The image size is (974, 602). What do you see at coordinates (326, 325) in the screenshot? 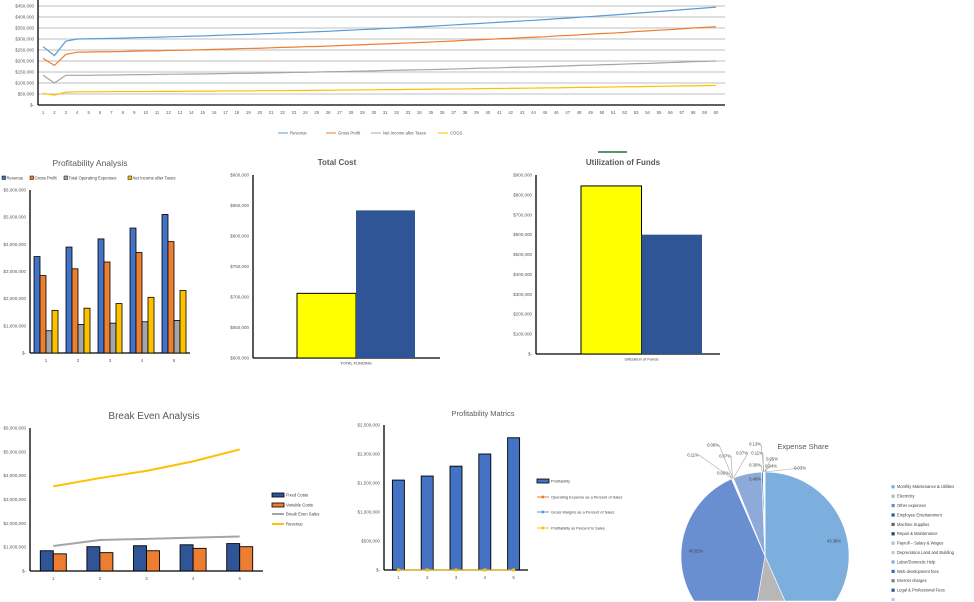
I see `bar-yellow` at bounding box center [326, 325].